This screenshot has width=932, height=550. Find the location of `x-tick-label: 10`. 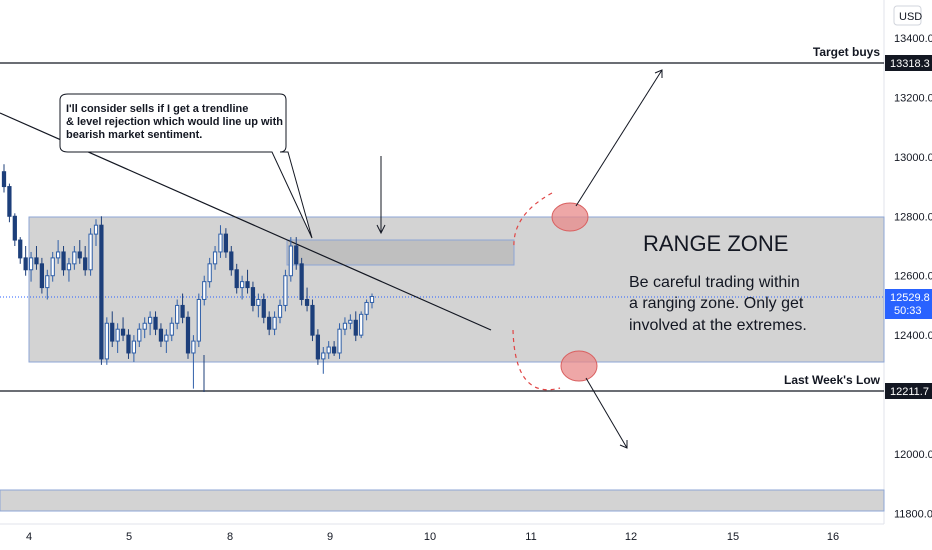

x-tick-label: 10 is located at coordinates (430, 537).